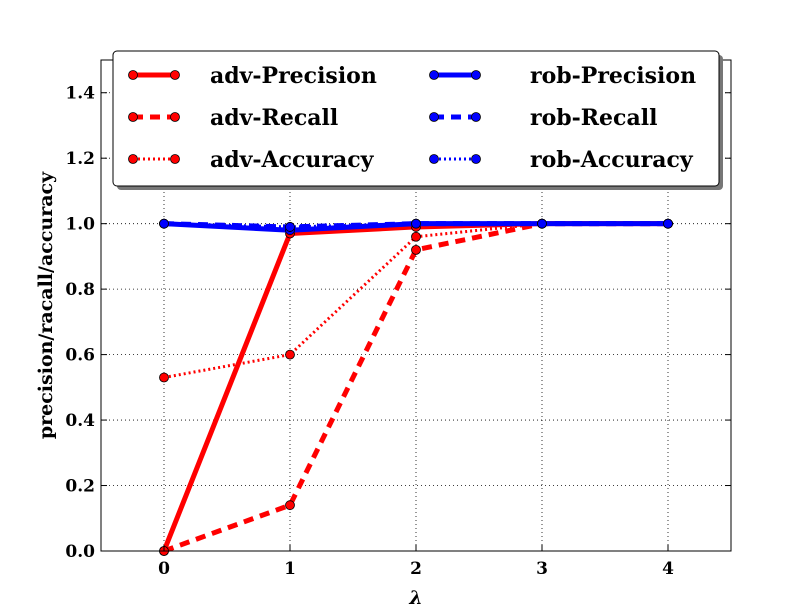 The height and width of the screenshot is (612, 812). What do you see at coordinates (80, 159) in the screenshot?
I see `y-tick-label: 1.2` at bounding box center [80, 159].